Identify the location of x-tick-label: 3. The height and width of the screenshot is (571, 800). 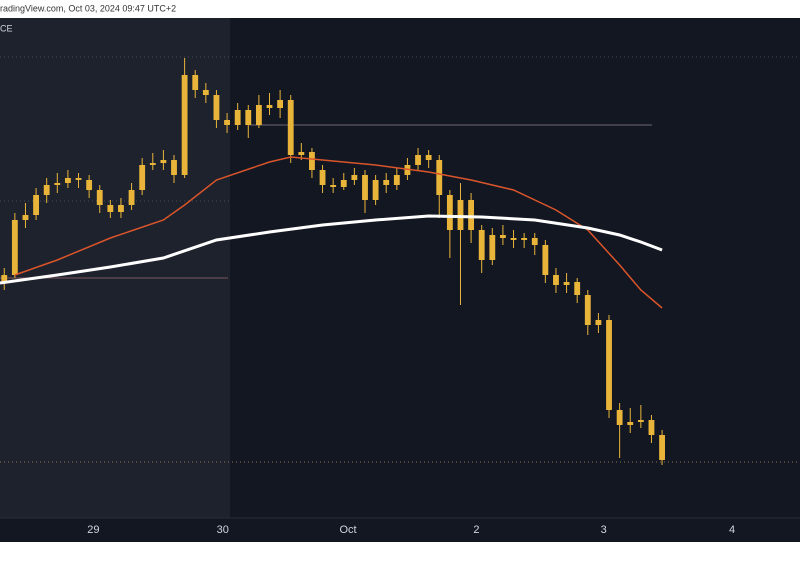
(604, 530).